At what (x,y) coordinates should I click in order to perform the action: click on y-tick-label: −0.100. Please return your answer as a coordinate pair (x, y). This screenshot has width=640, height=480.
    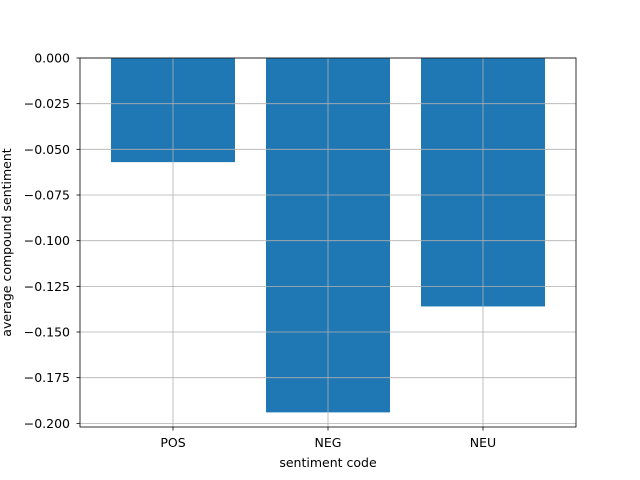
    Looking at the image, I should click on (47, 240).